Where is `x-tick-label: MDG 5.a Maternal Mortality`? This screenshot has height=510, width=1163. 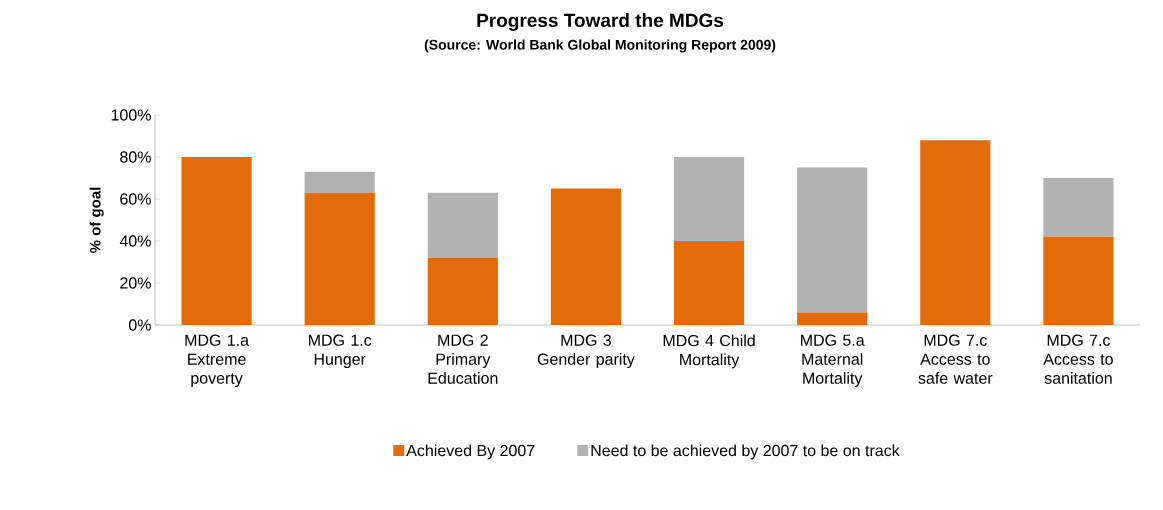
x-tick-label: MDG 5.a Maternal Mortality is located at coordinates (833, 361).